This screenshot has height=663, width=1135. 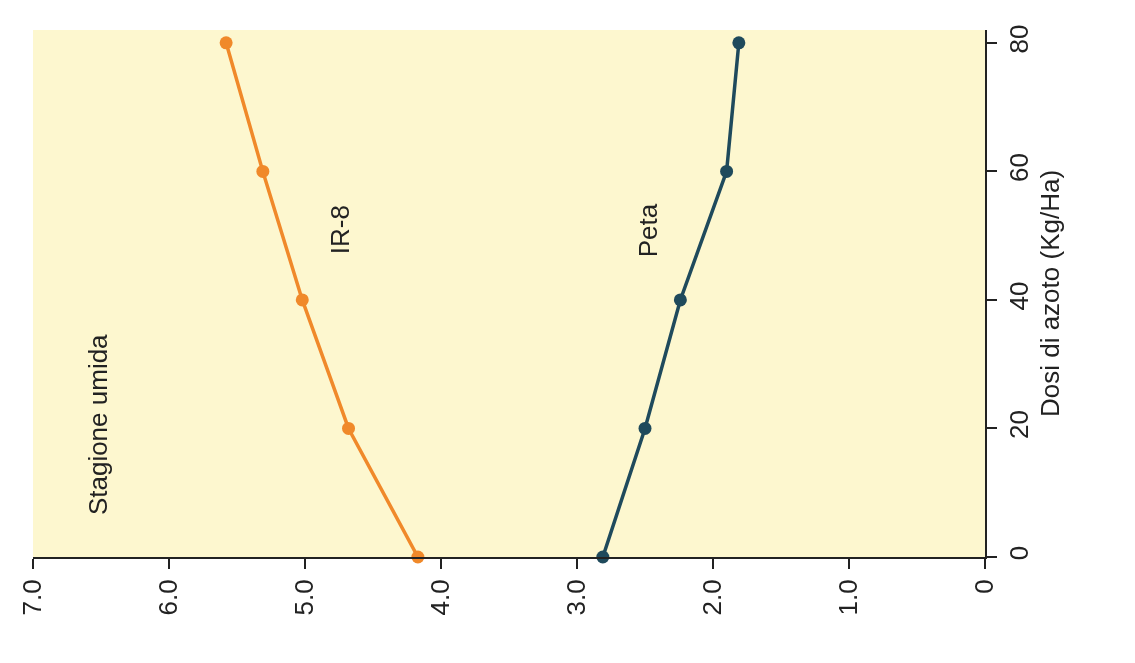 What do you see at coordinates (1019, 425) in the screenshot?
I see `y-tick-label: 20` at bounding box center [1019, 425].